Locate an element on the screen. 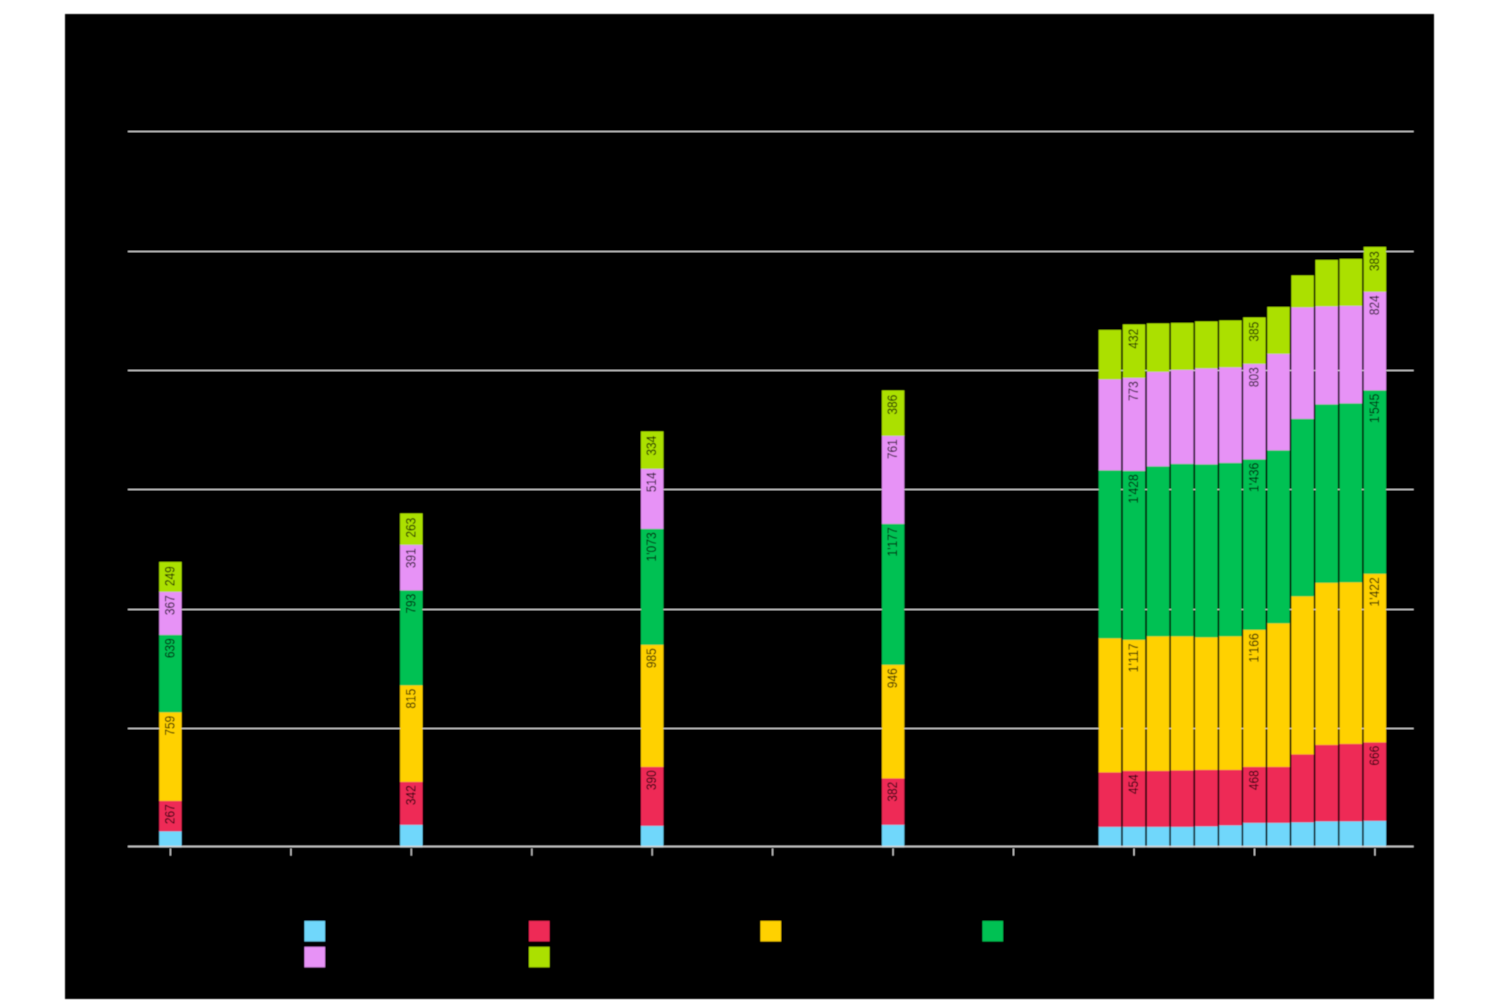  svg-text: 1'436 is located at coordinates (1255, 477).